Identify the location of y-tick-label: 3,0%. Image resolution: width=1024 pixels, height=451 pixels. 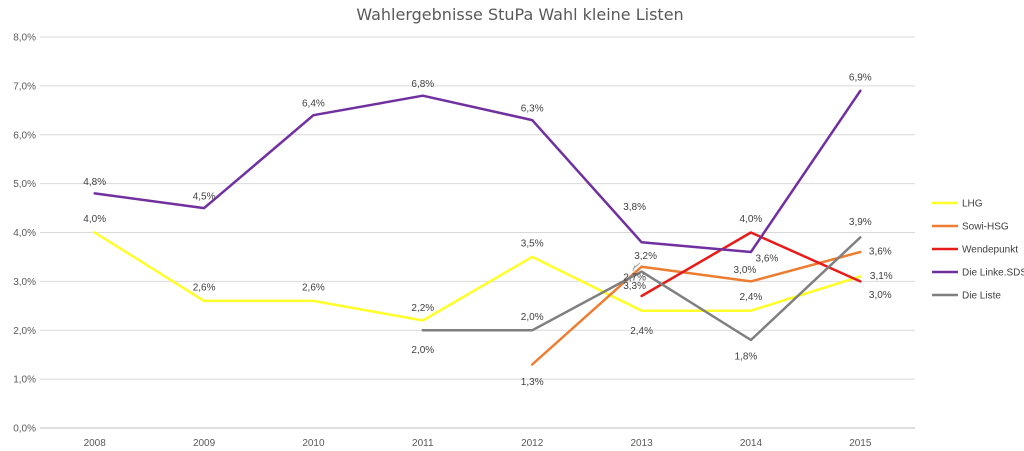
(24, 282).